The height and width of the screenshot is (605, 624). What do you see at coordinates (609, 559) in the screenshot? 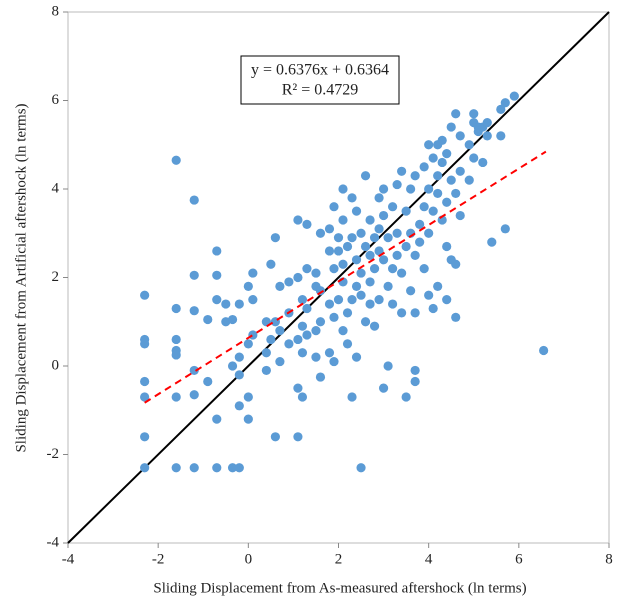
I see `x-tick-label: 8` at bounding box center [609, 559].